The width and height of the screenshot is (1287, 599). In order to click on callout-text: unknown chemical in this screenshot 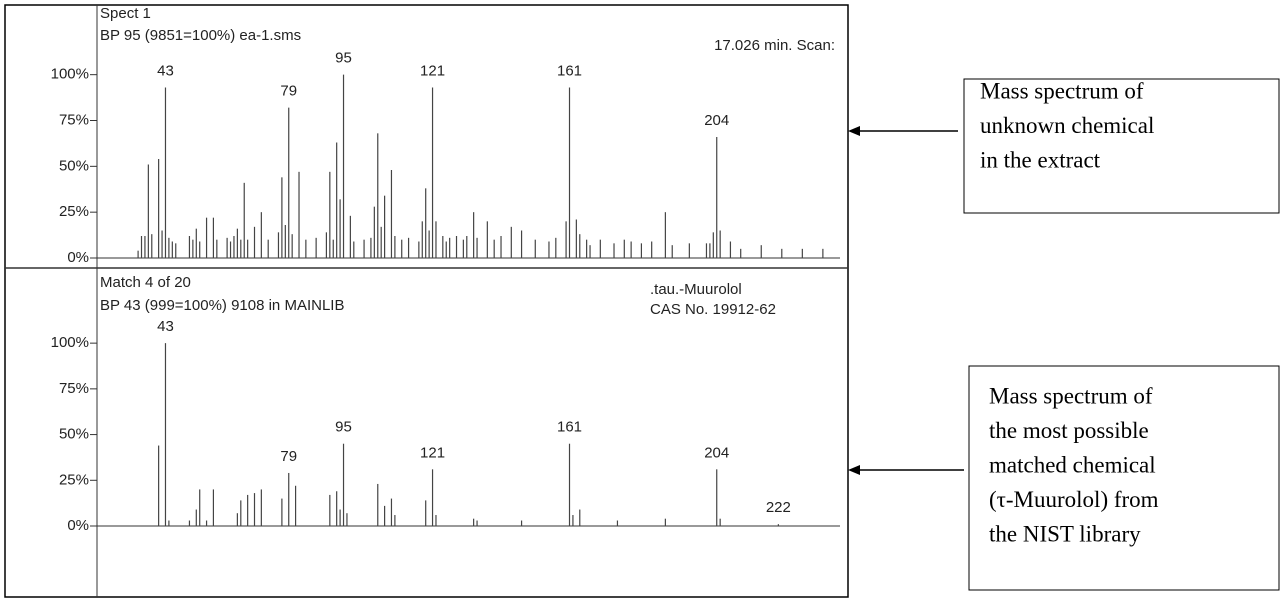, I will do `click(1067, 125)`.